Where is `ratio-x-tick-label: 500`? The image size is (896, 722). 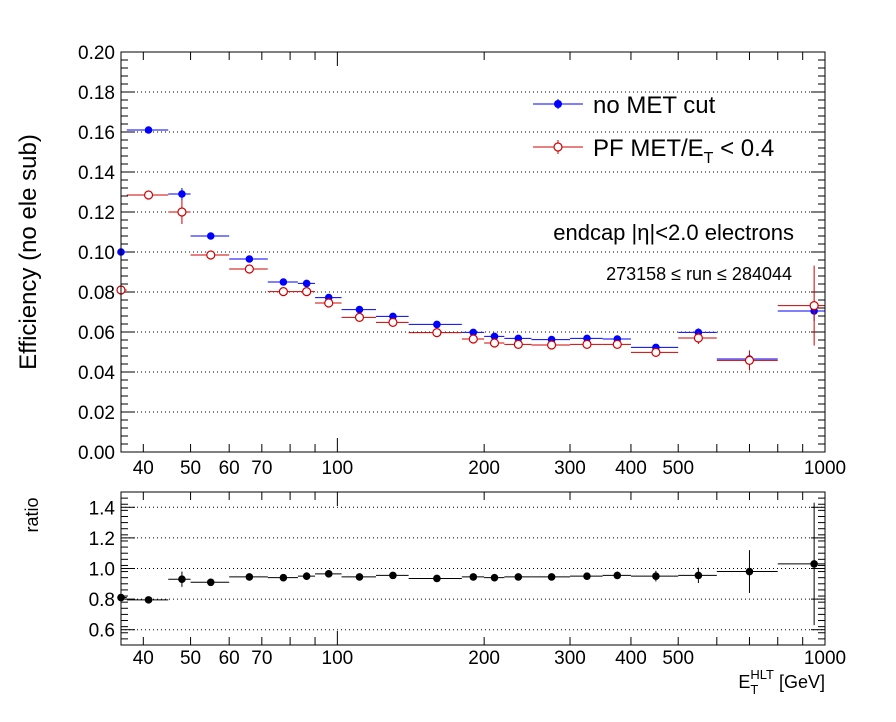
ratio-x-tick-label: 500 is located at coordinates (678, 658).